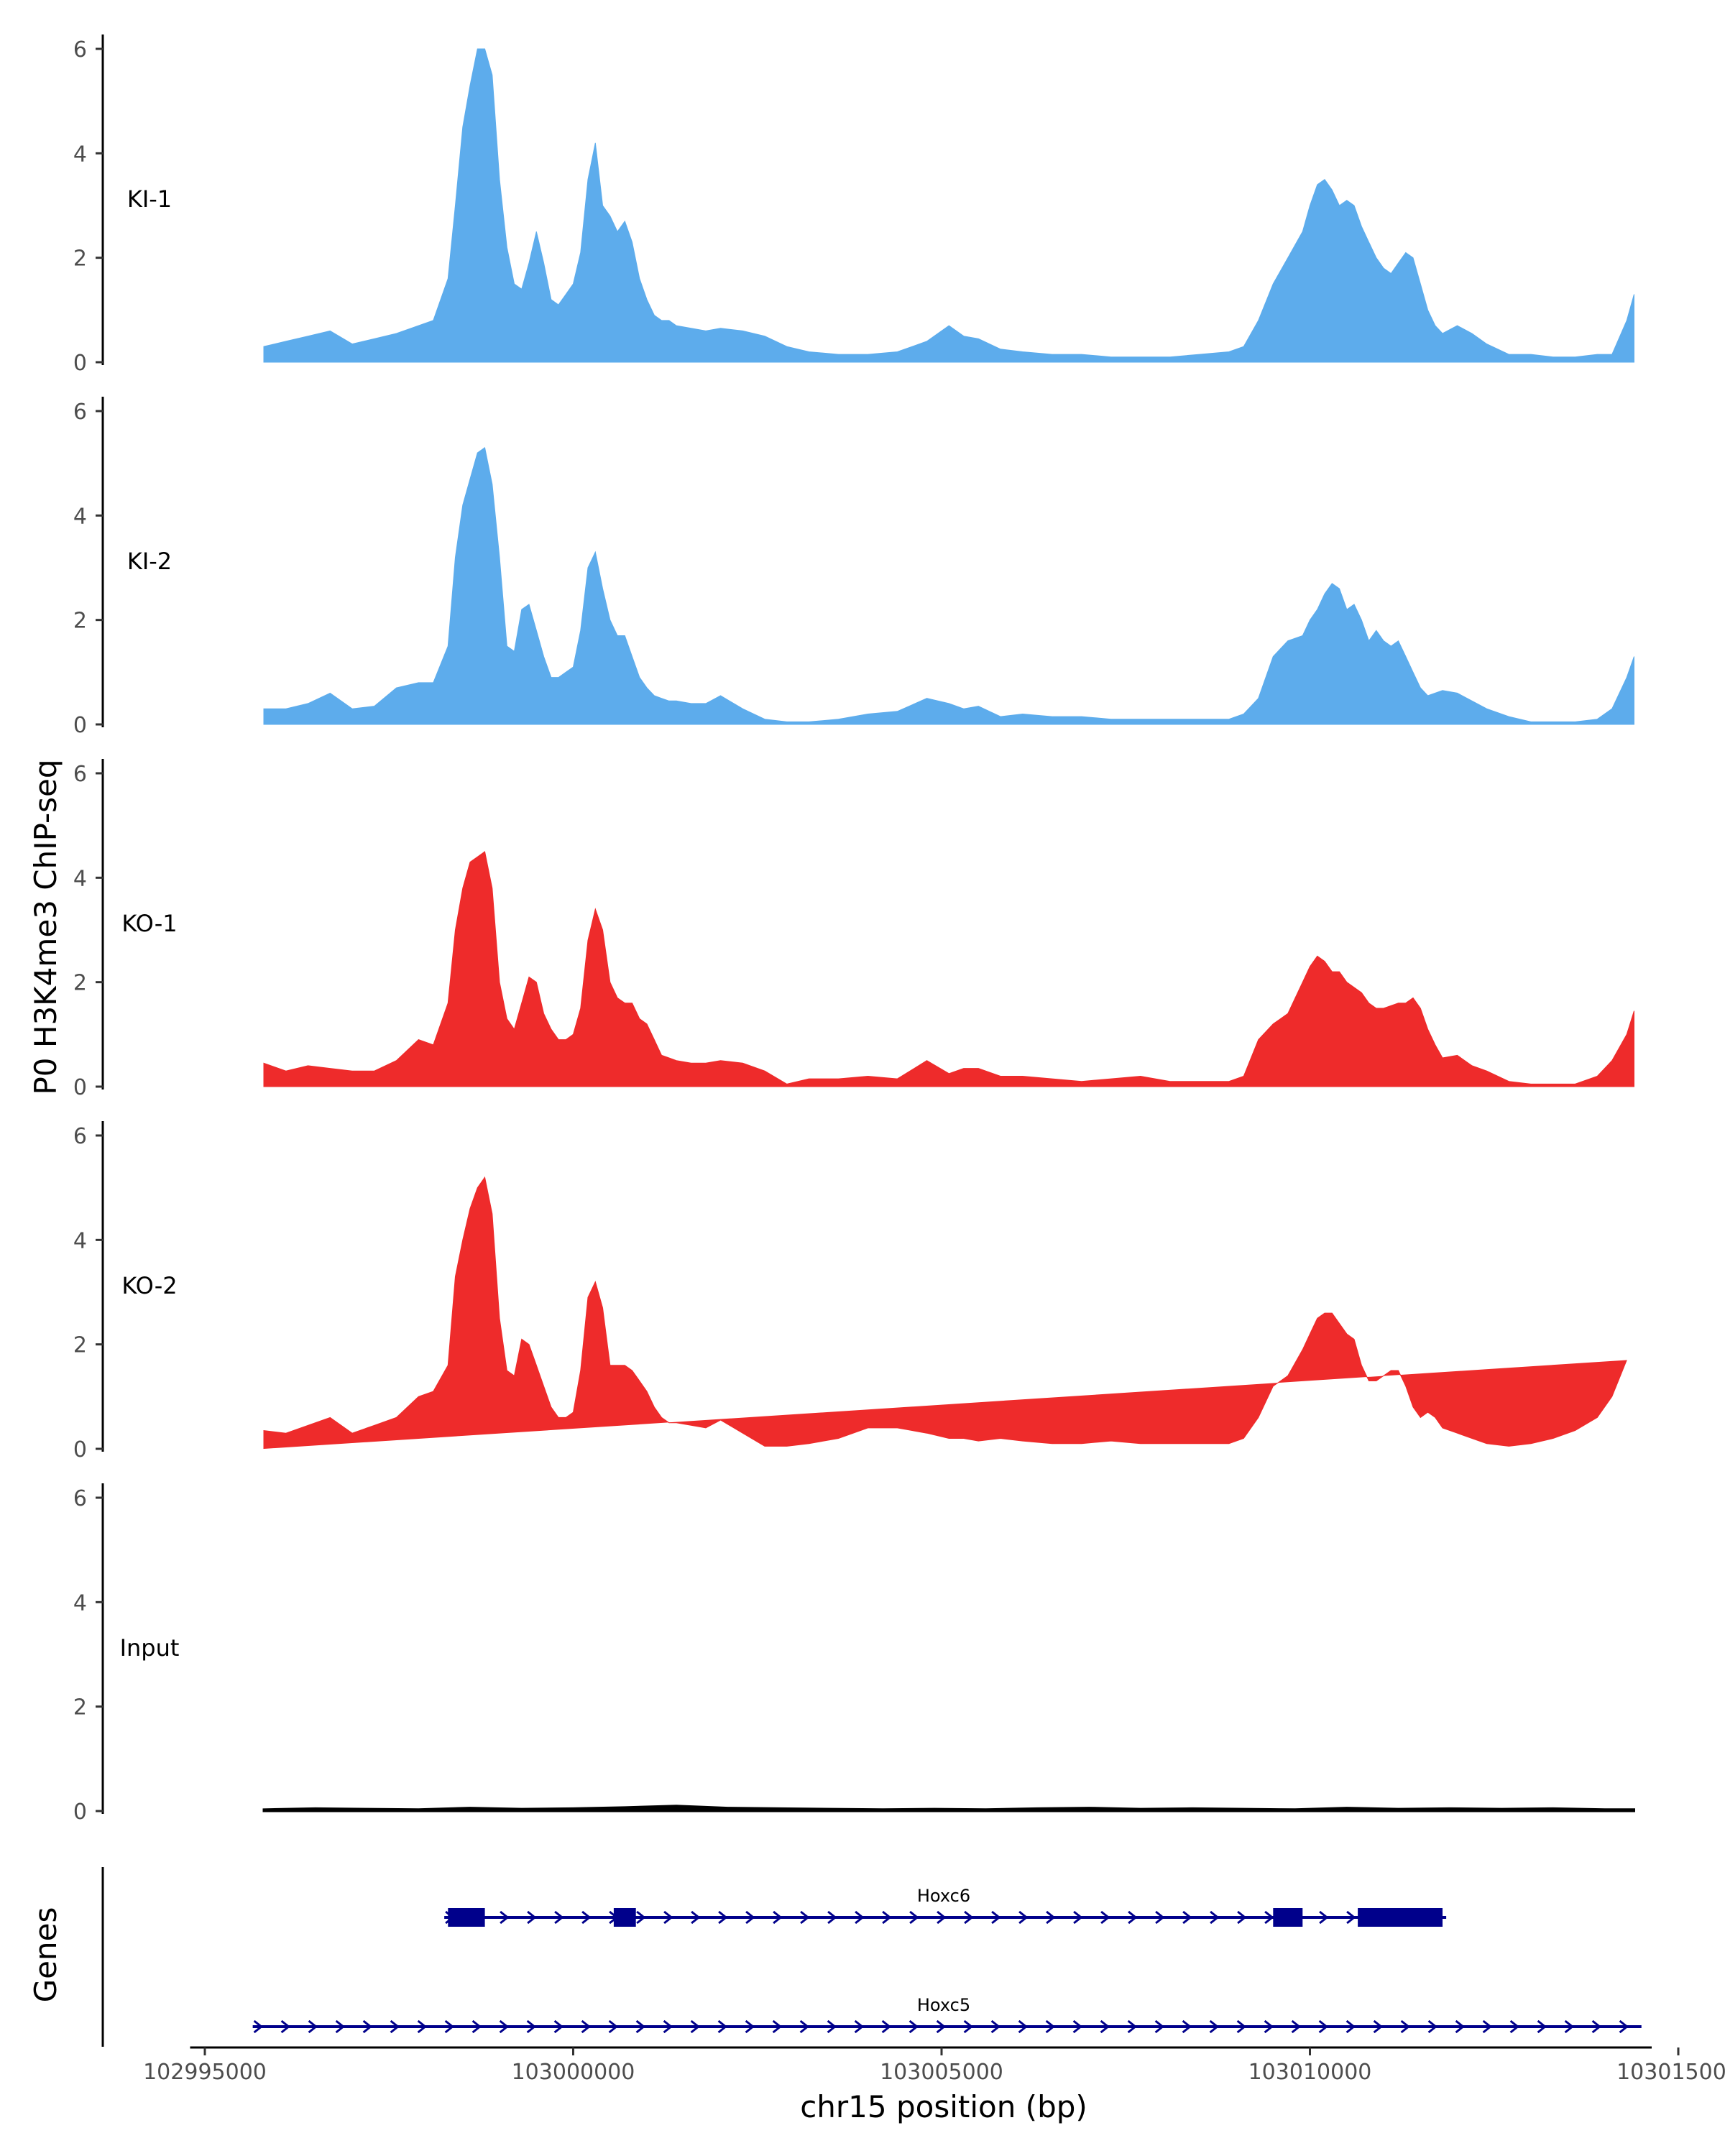 This screenshot has width=1725, height=2156. Describe the element at coordinates (947, 2014) in the screenshot. I see `gene-hoxc5: Hoxc5` at that location.